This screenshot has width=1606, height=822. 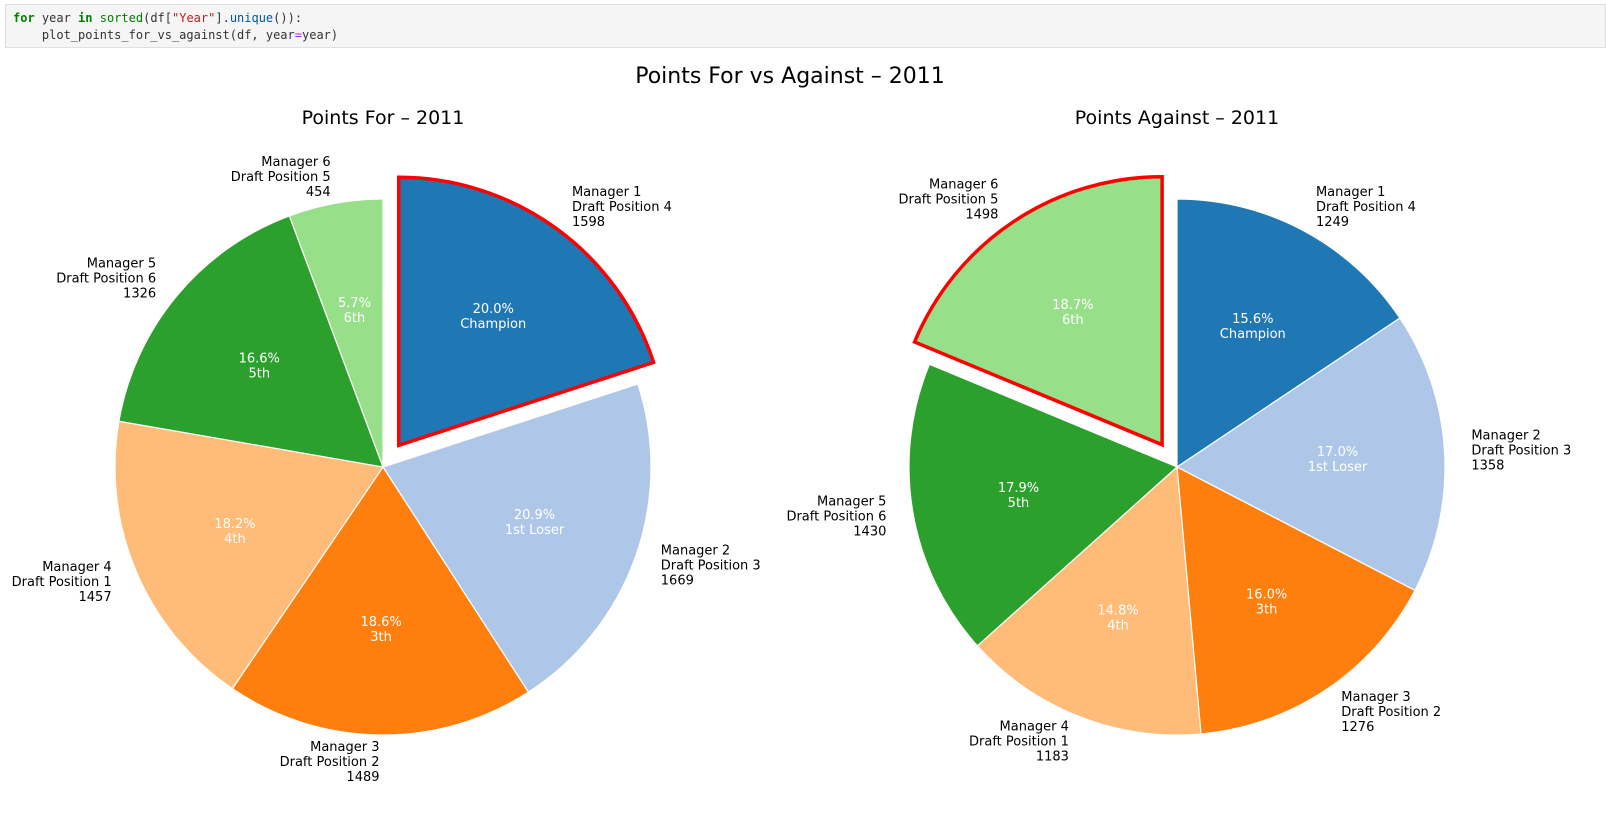 I want to click on figure-suptitle: Points For vs Against – 2011, so click(x=790, y=76).